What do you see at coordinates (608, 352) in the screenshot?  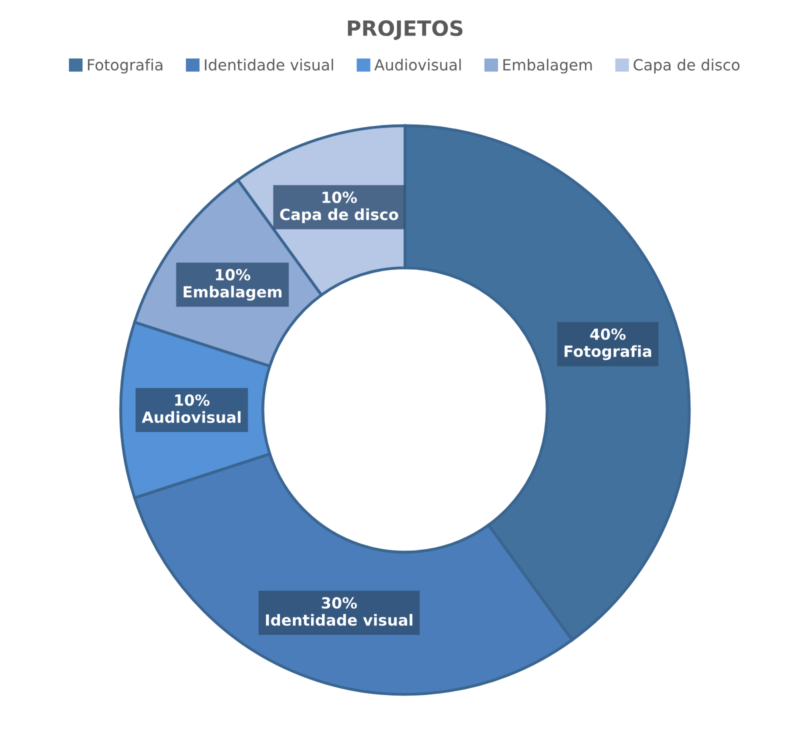 I see `slice-label: Fotografia` at bounding box center [608, 352].